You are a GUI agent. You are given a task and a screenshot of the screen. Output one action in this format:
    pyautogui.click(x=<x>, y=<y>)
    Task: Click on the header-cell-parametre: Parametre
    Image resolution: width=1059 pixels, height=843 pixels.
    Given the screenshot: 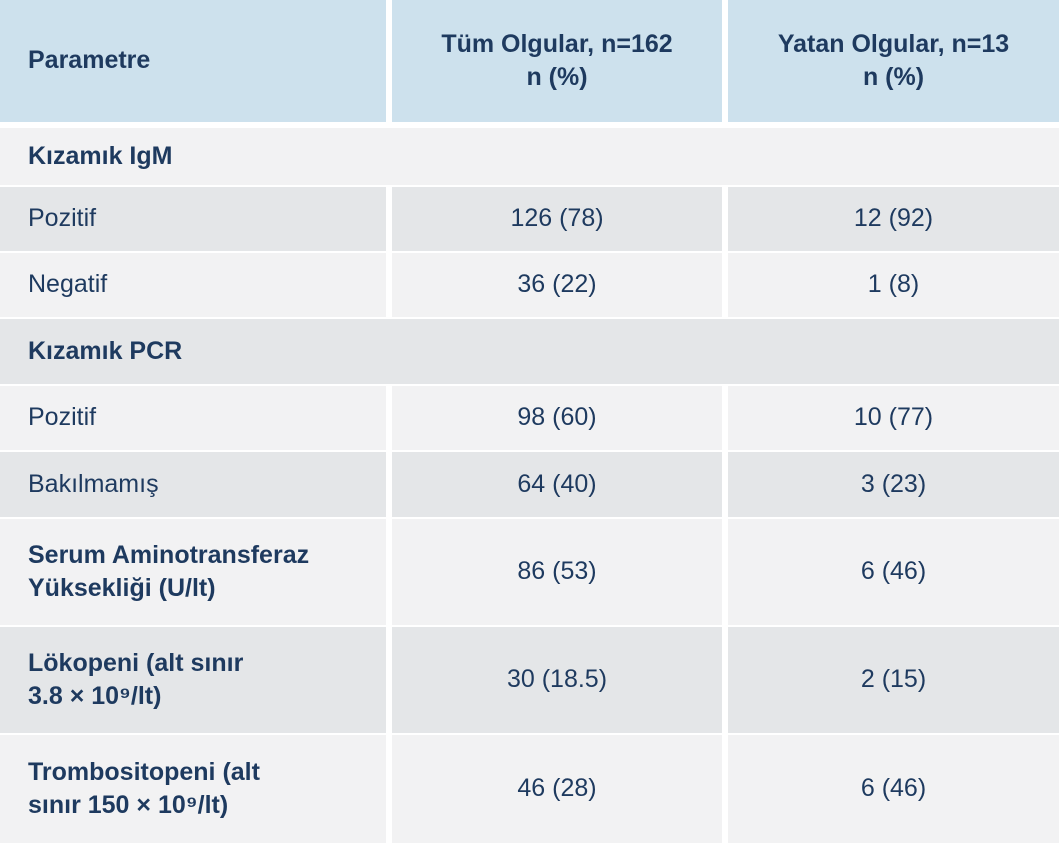 What is the action you would take?
    pyautogui.click(x=193, y=61)
    